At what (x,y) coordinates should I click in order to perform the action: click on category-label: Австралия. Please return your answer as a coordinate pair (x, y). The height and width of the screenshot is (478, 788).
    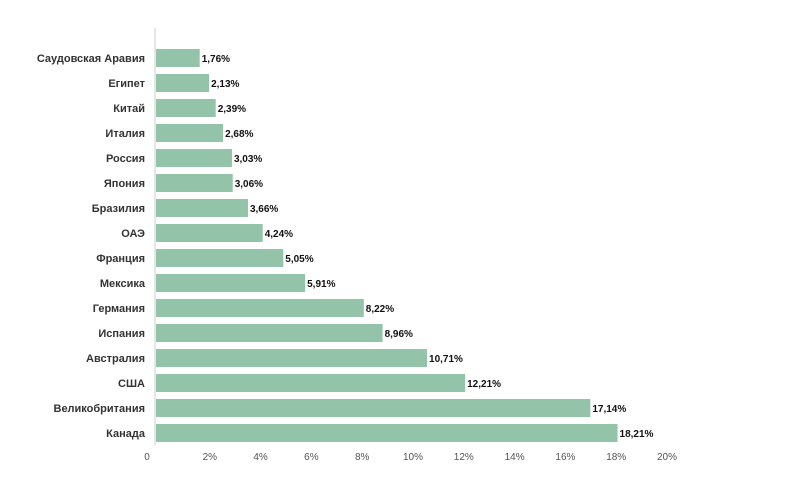
    Looking at the image, I should click on (115, 359).